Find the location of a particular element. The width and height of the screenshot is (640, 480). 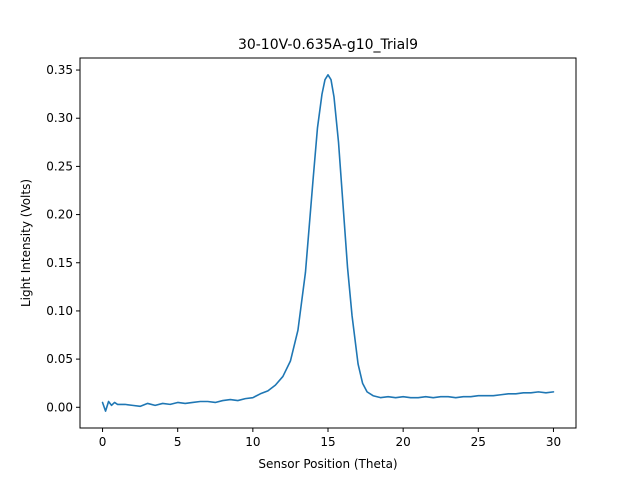

y-tick-label: 0.05 is located at coordinates (59, 359).